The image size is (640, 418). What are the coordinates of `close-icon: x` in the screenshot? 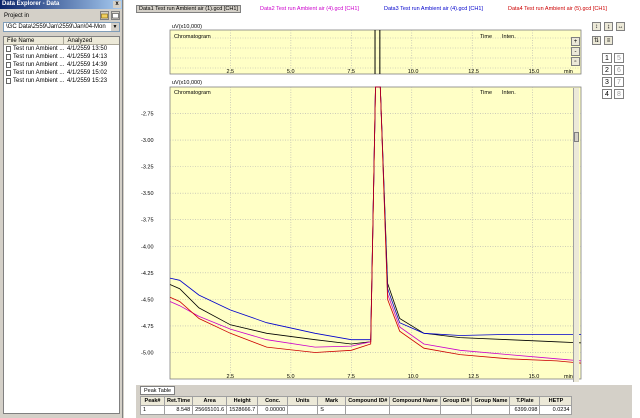 It's located at (117, 4).